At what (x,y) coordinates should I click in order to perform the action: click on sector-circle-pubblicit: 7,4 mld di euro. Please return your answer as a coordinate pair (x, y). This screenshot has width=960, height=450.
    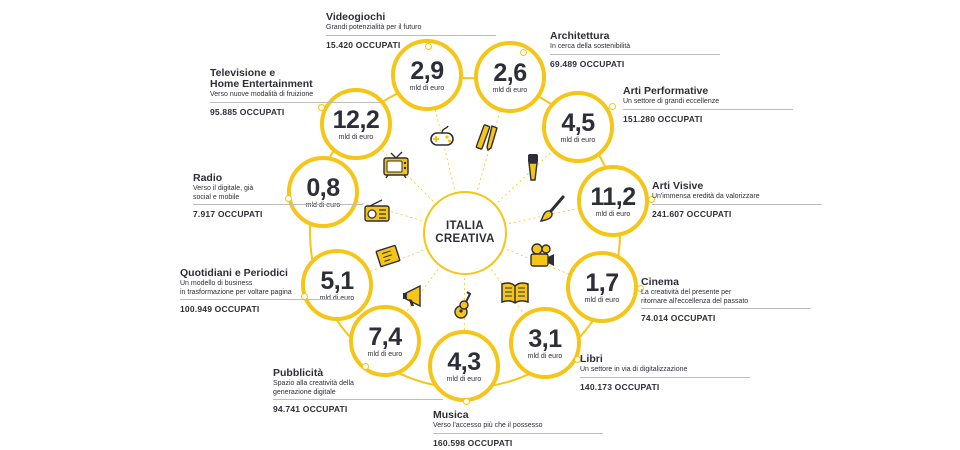
    Looking at the image, I should click on (385, 341).